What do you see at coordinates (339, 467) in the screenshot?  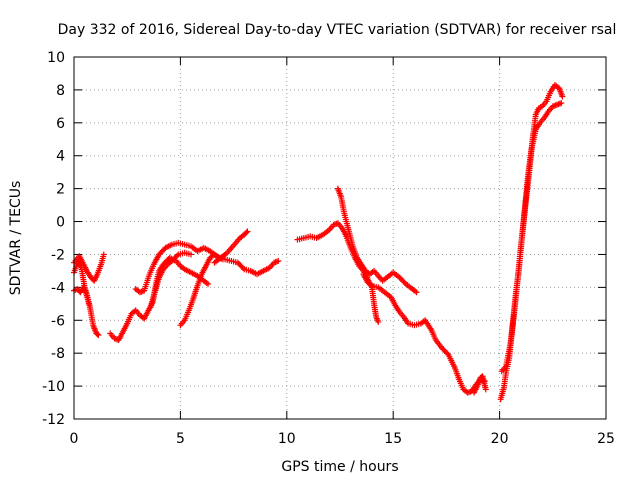 I see `x-axis-label: GPS time / hours` at bounding box center [339, 467].